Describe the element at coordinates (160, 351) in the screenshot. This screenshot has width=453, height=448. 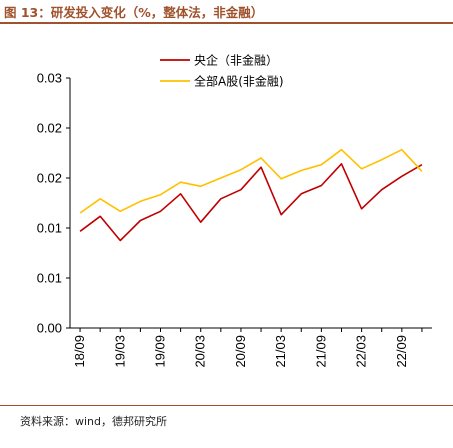
I see `x-tick-label: 19/09` at that location.